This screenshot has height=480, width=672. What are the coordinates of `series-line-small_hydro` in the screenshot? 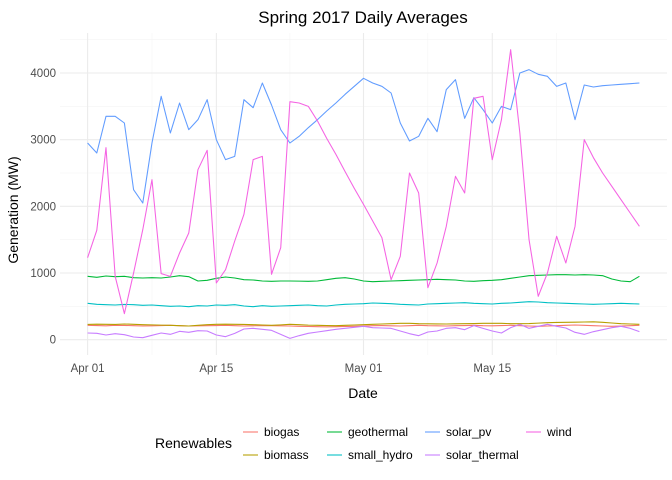 It's located at (363, 304).